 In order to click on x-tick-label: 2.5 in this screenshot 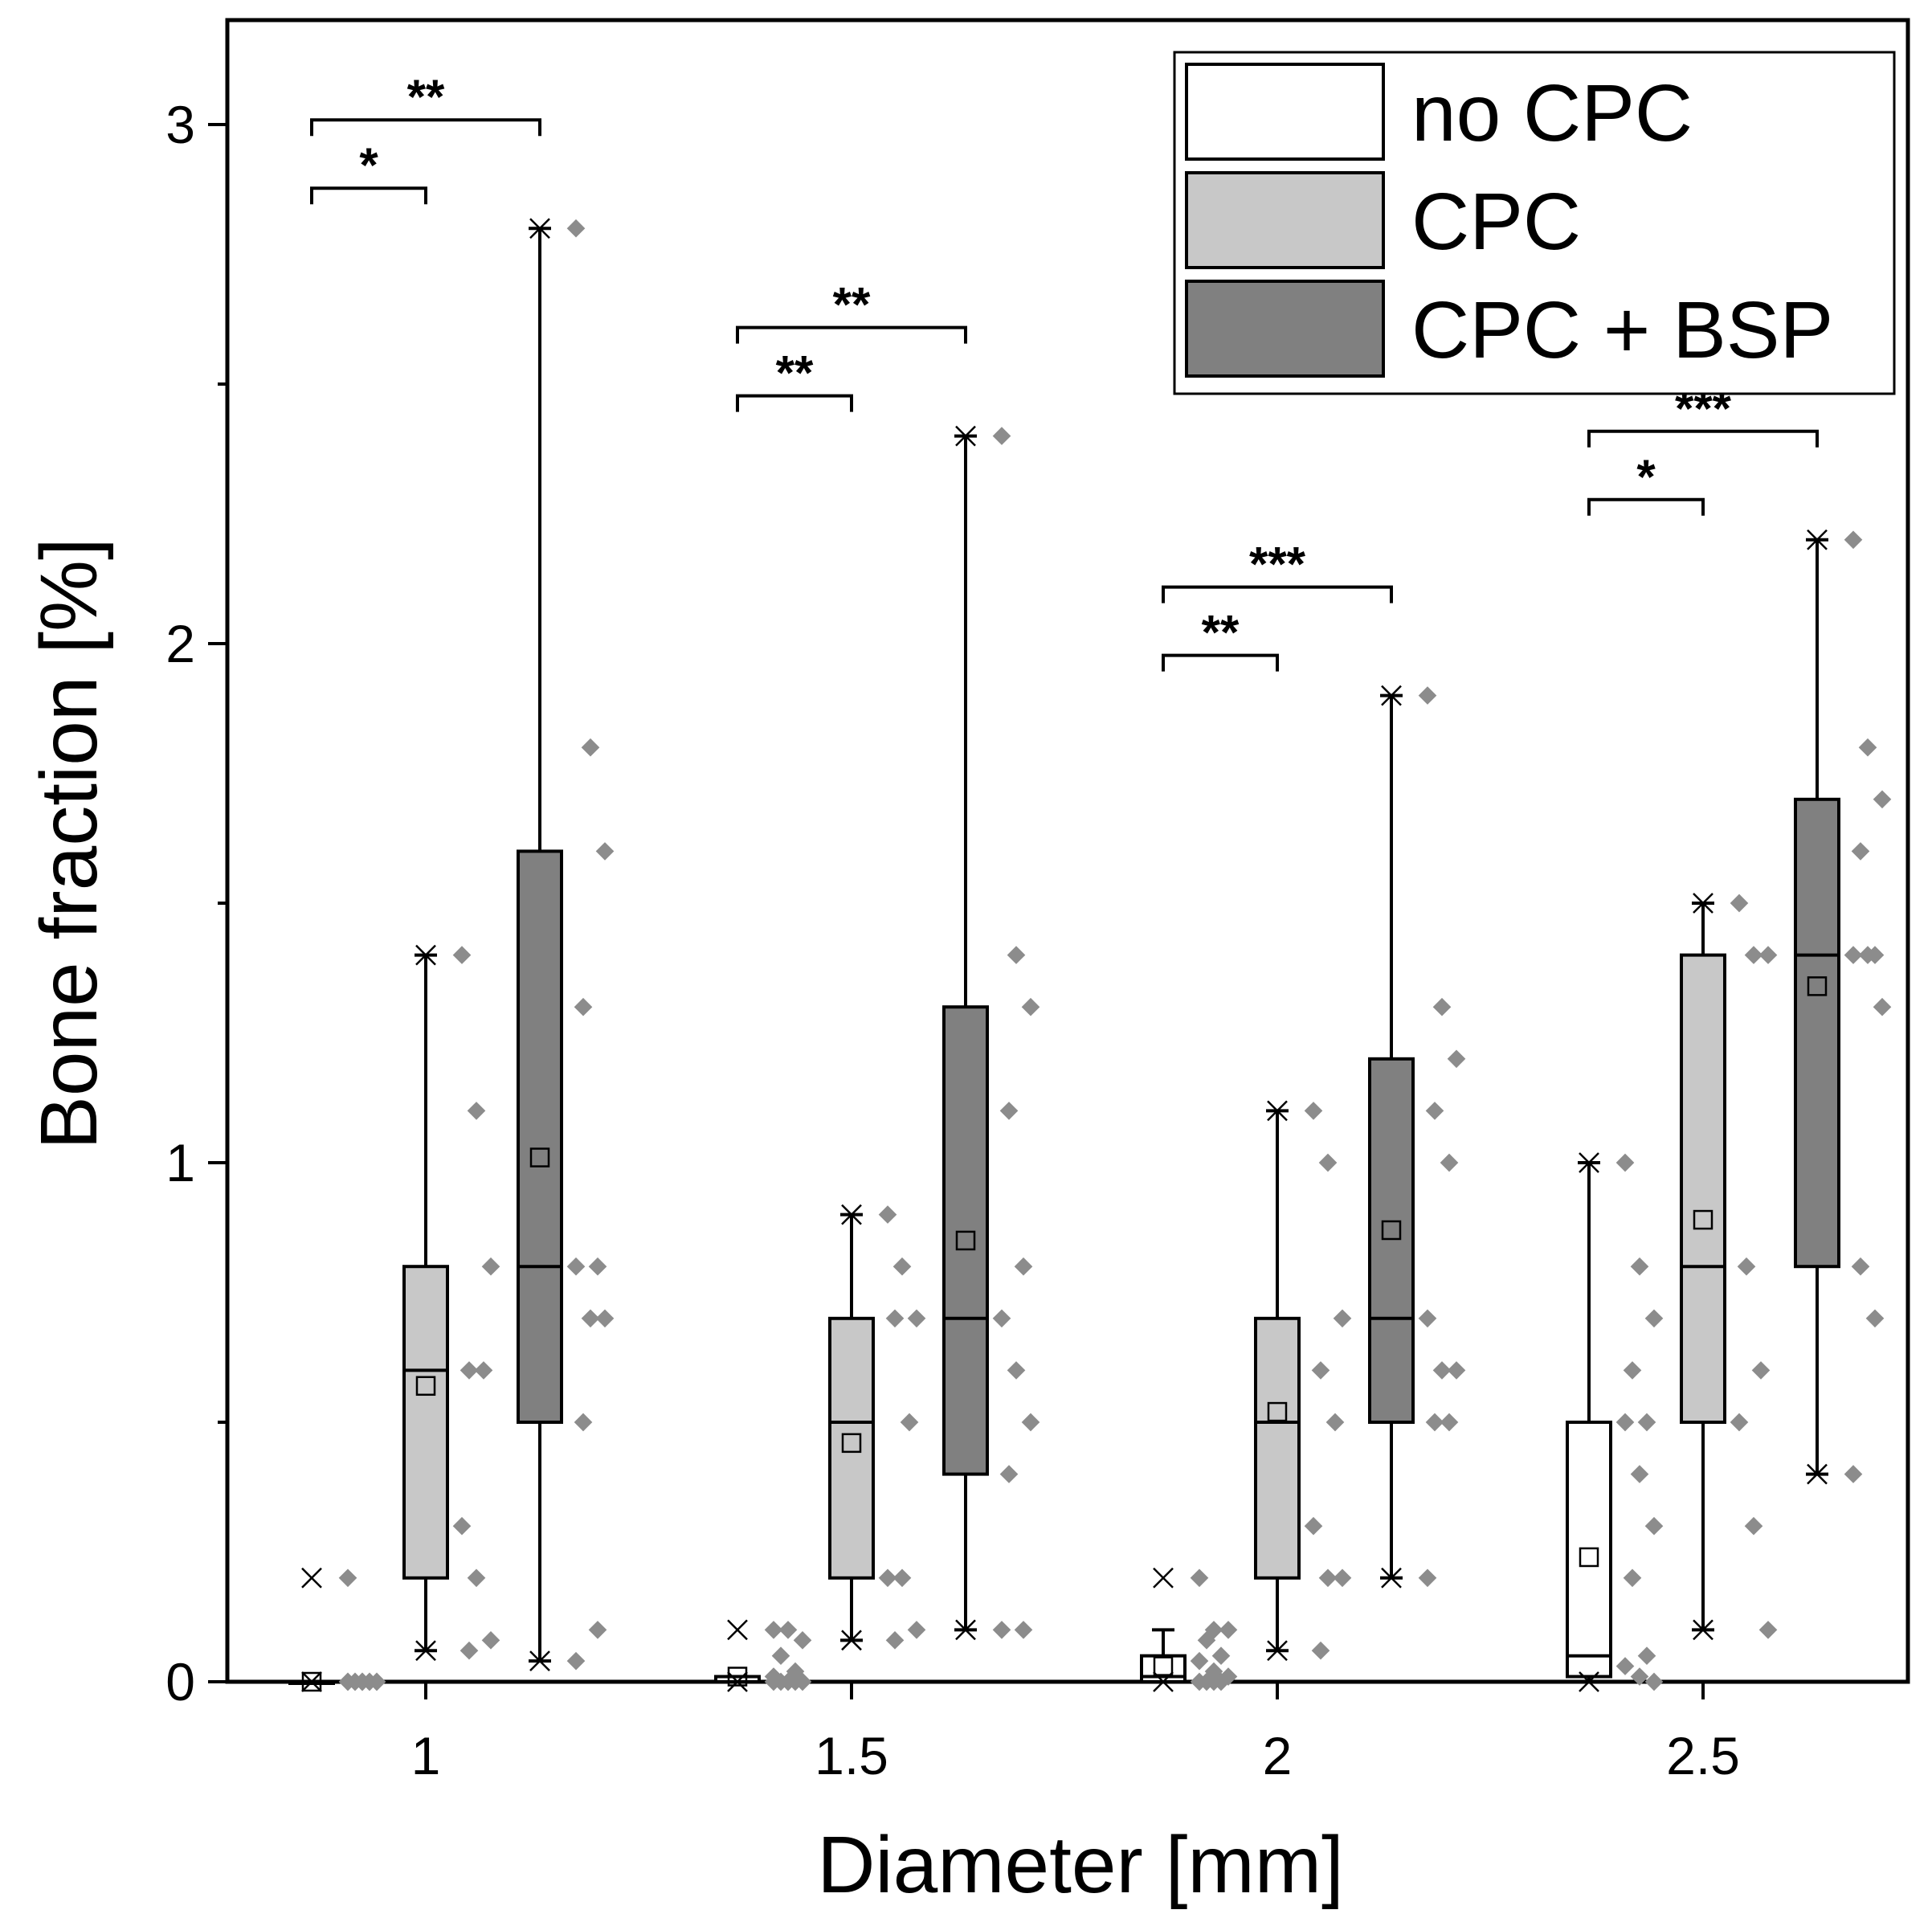, I will do `click(1703, 1755)`.